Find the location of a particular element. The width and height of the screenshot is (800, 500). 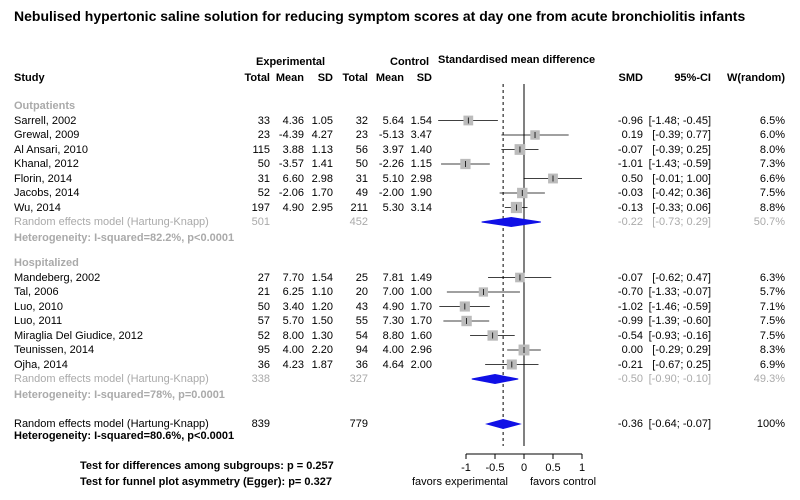

mean-c-cell: 8.80 is located at coordinates (393, 335).